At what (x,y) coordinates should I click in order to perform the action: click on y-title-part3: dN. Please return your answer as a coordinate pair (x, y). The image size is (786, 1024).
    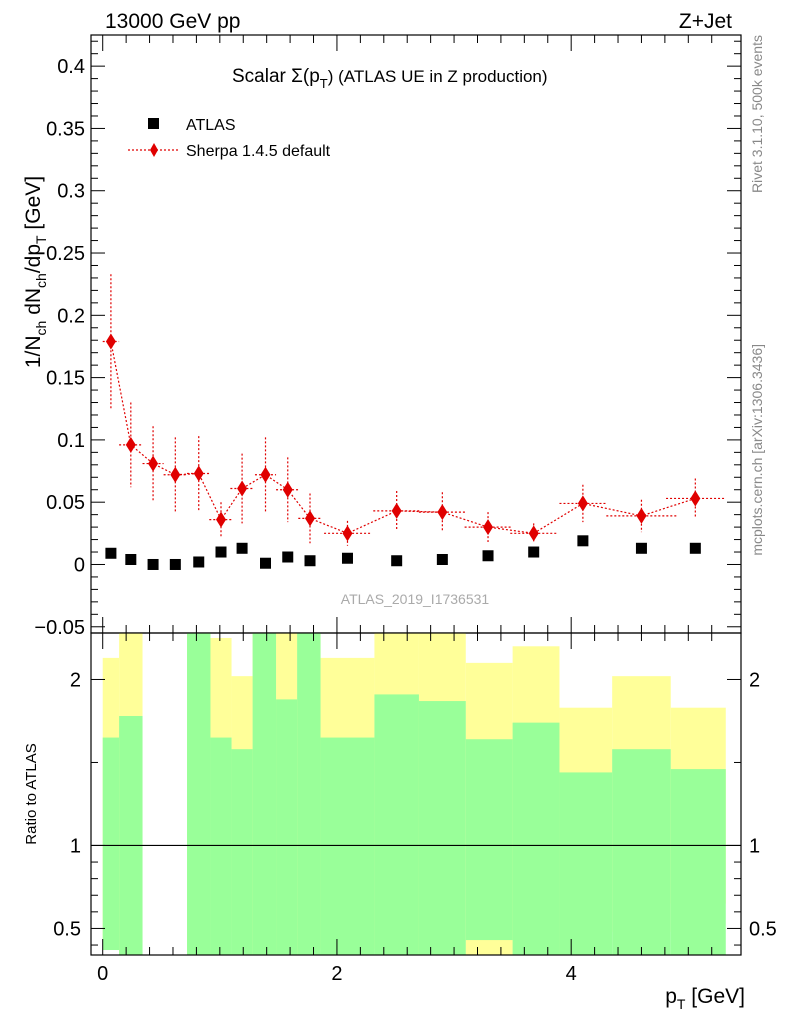
    Looking at the image, I should click on (33, 304).